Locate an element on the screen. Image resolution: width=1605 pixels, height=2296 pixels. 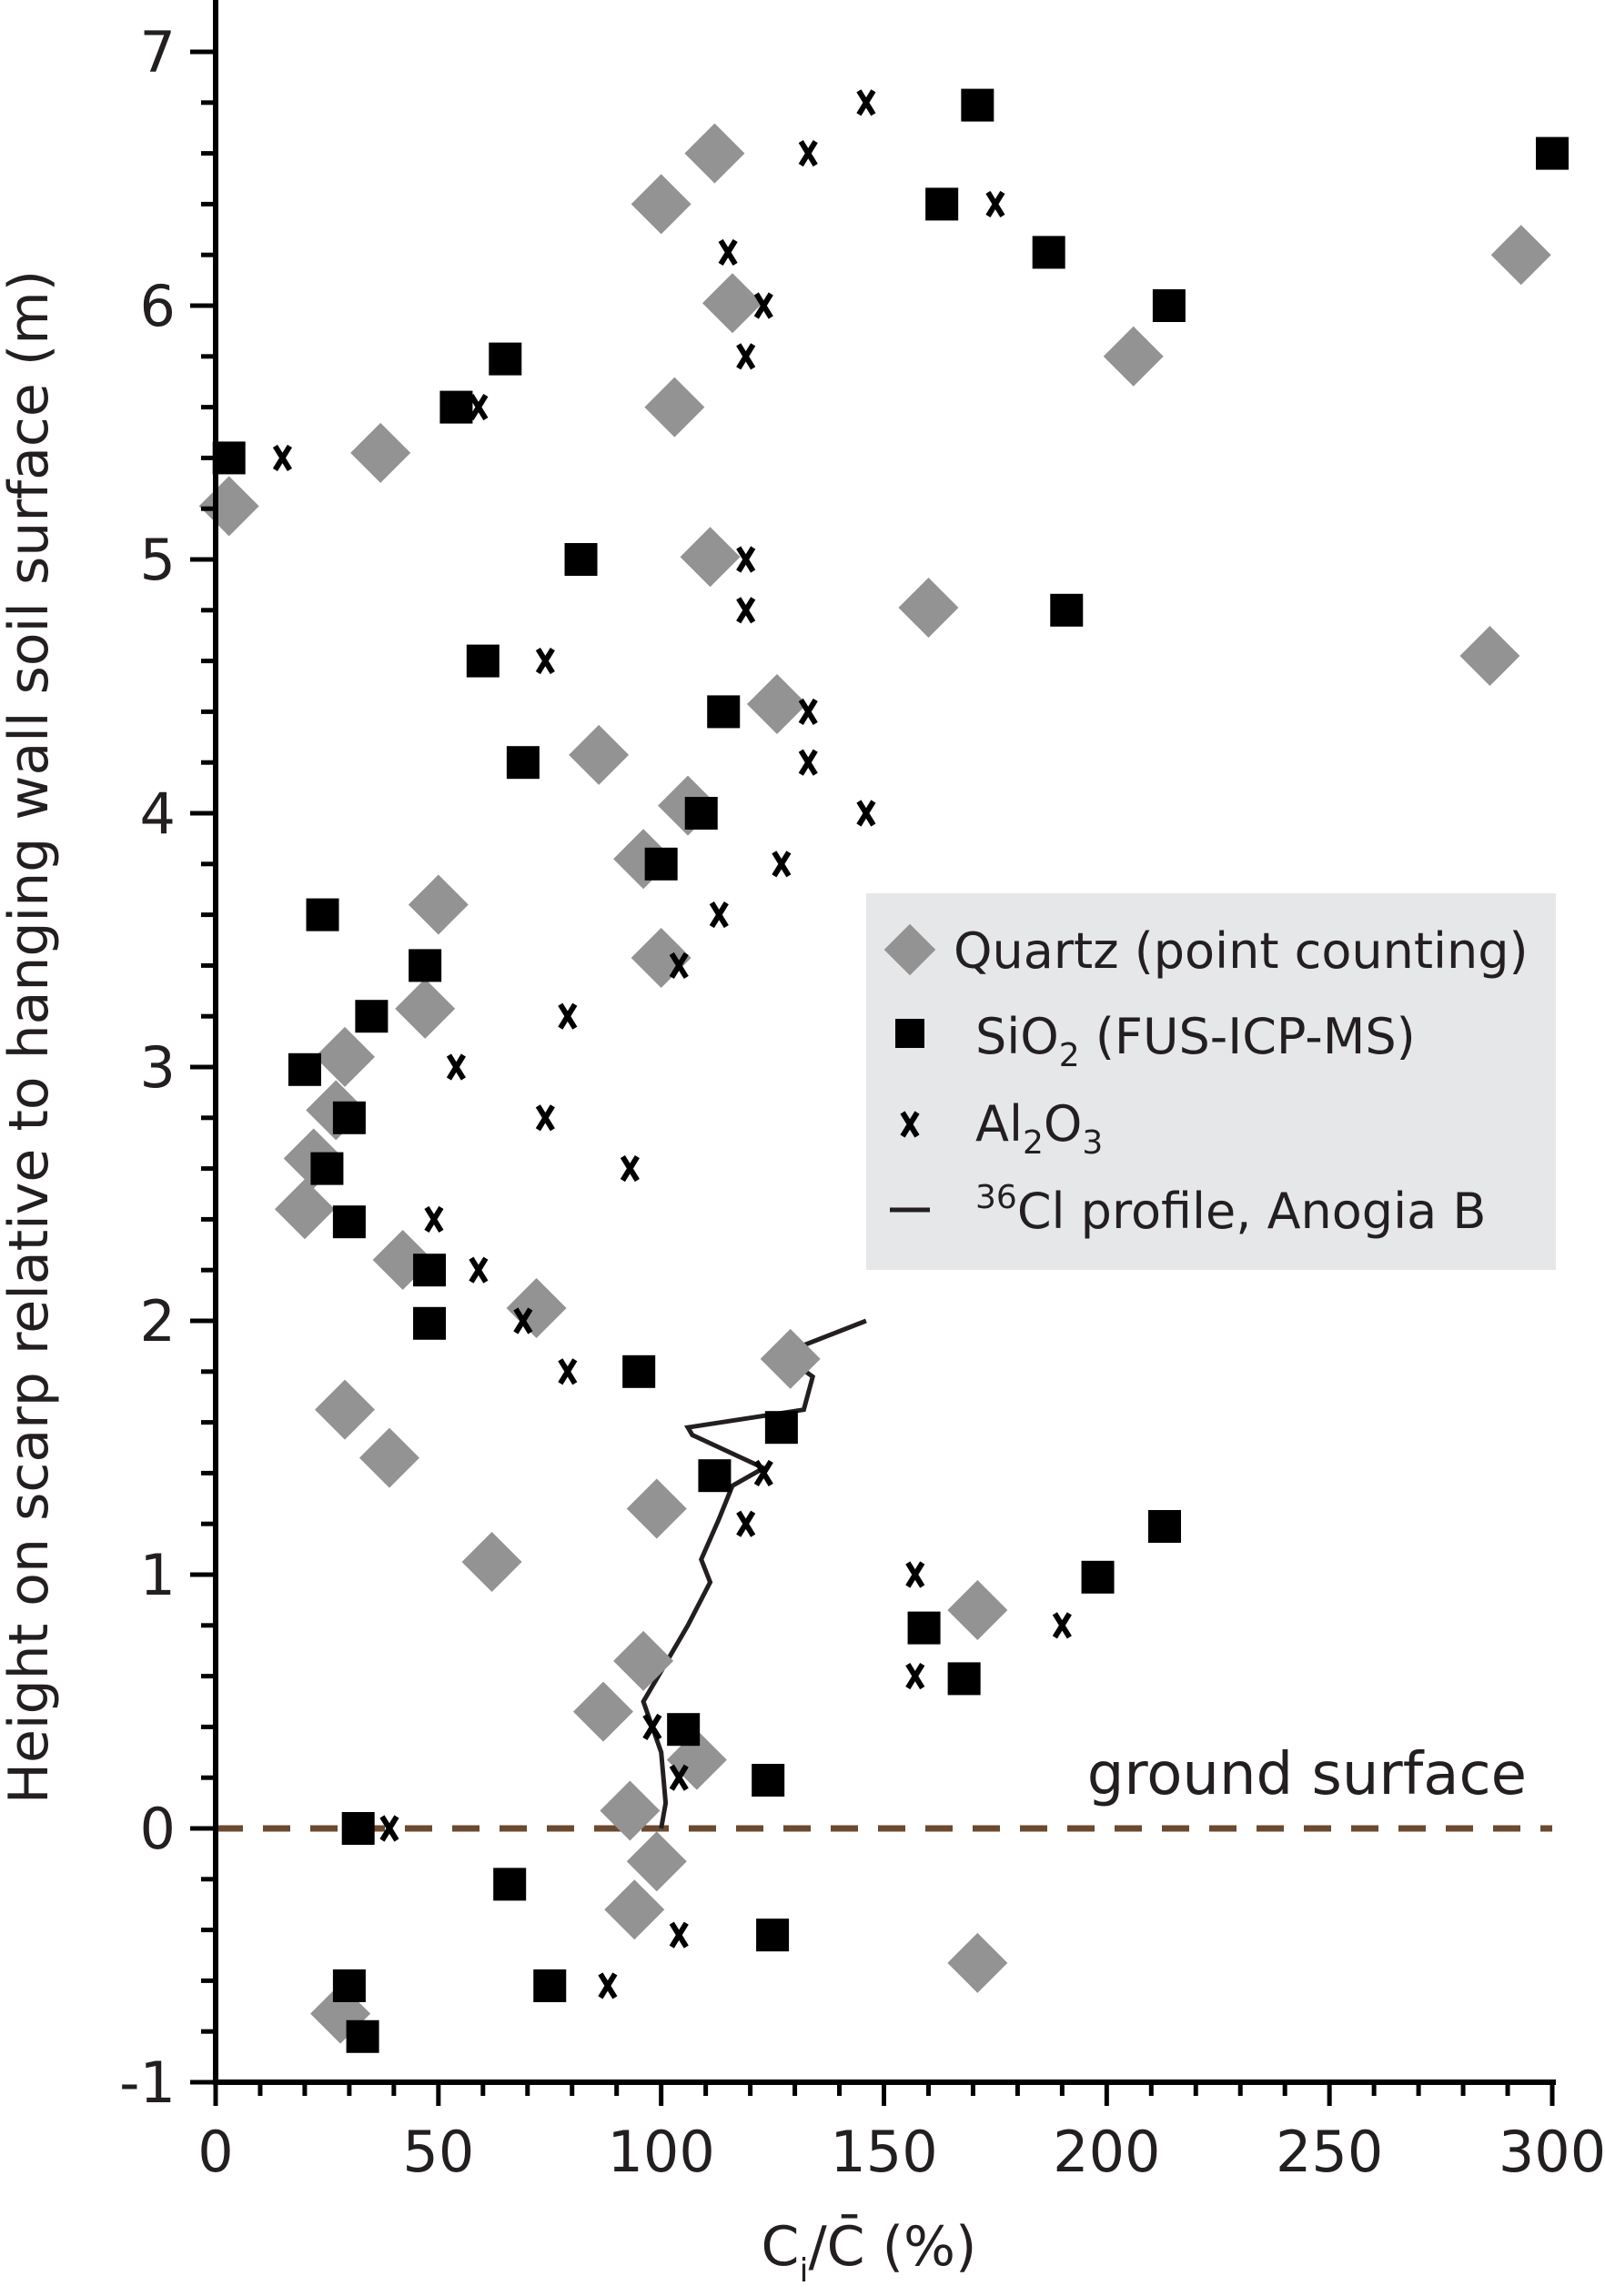
y-tick-label: 3 is located at coordinates (158, 1067).